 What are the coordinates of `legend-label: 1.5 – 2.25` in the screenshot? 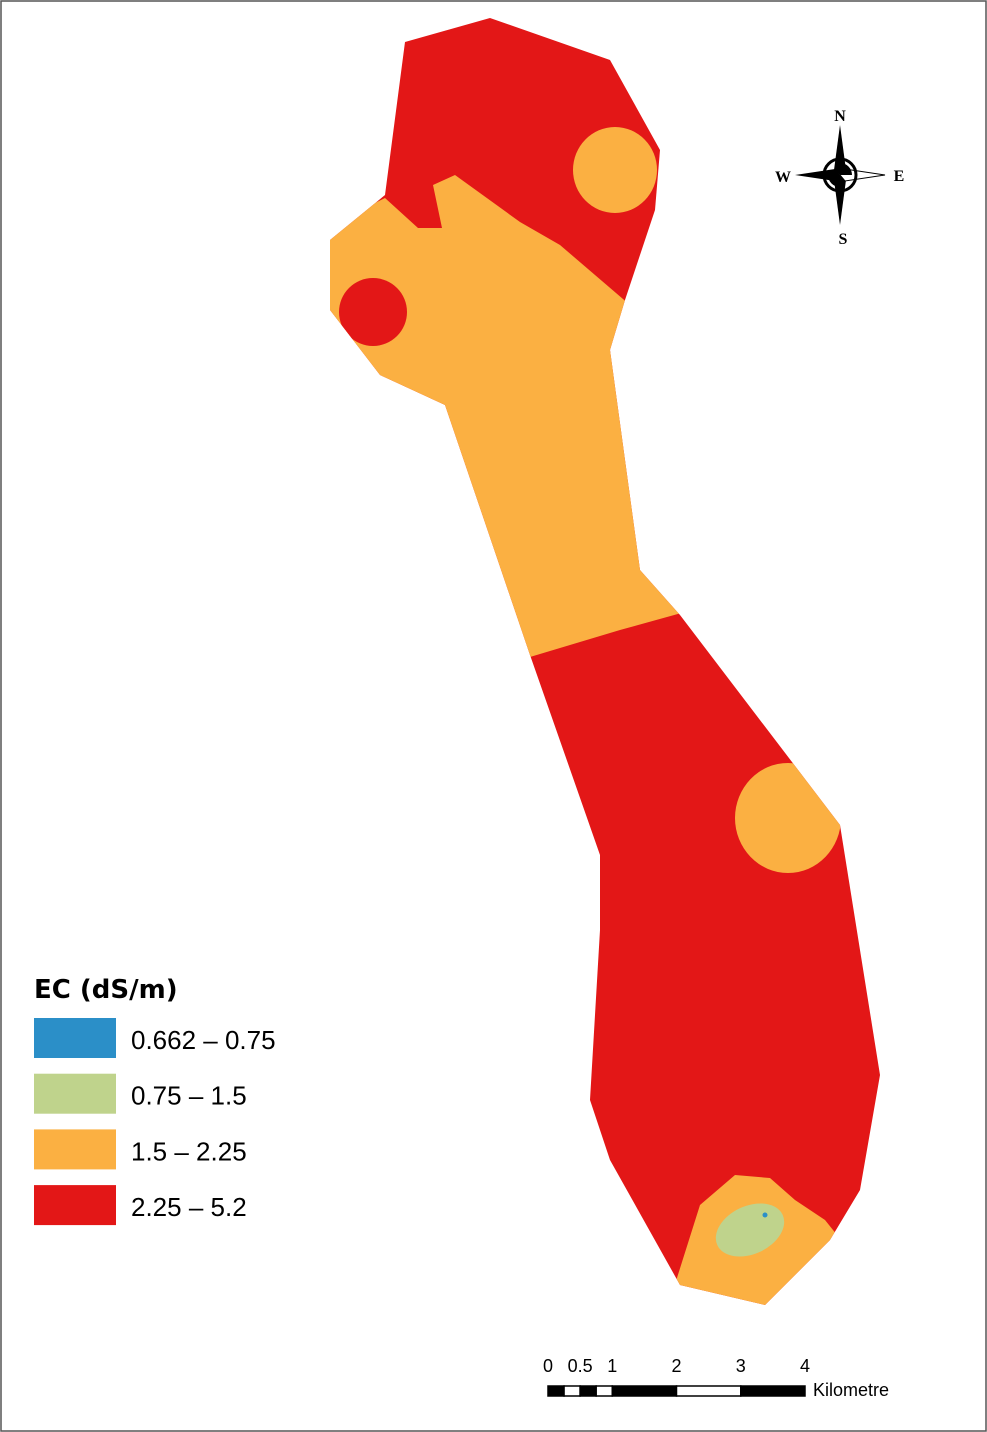 It's located at (189, 1151).